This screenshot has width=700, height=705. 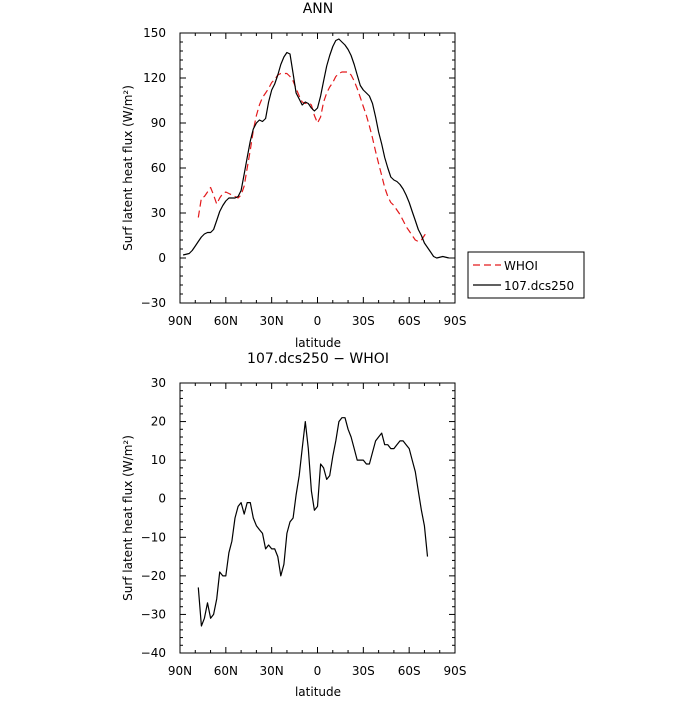 I want to click on bottom-y-tick-label: 0, so click(x=162, y=499).